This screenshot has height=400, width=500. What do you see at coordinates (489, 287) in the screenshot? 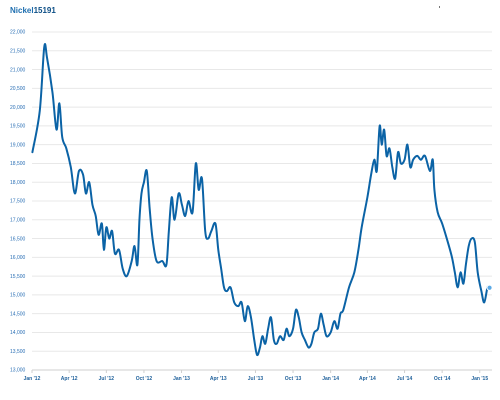
I see `last-point-marker` at bounding box center [489, 287].